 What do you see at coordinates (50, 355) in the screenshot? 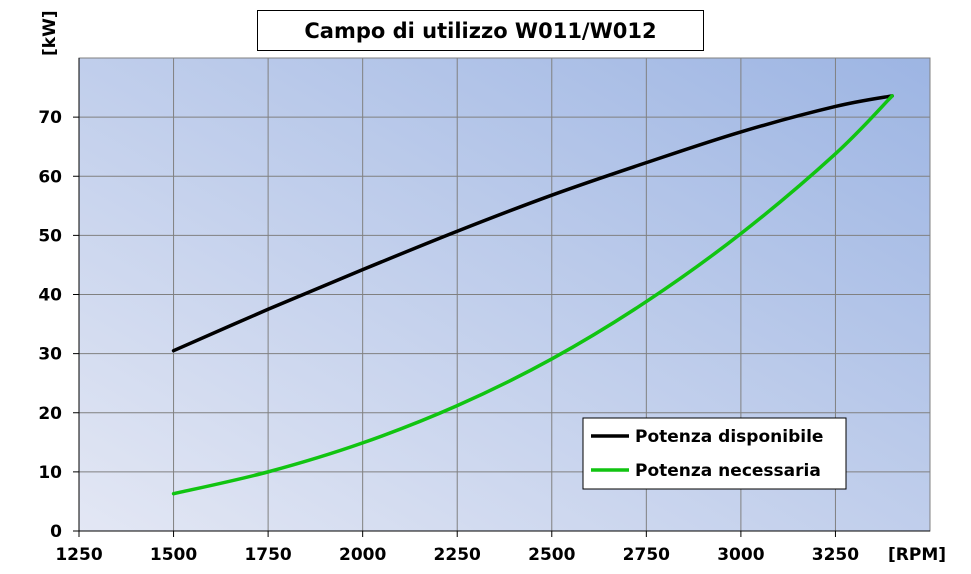
I see `y-tick-label: 30` at bounding box center [50, 355].